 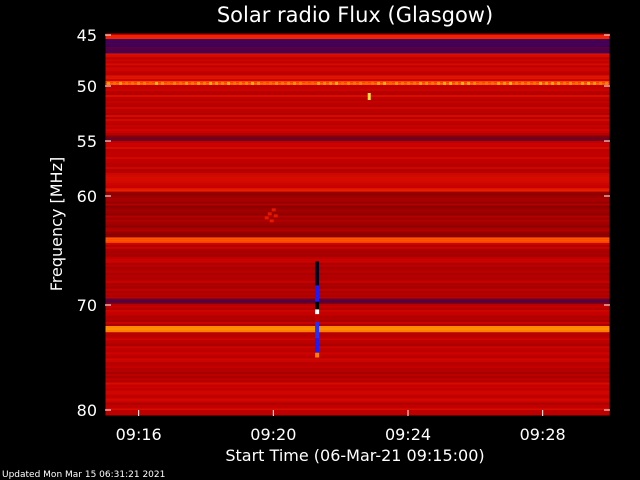 I want to click on bright-spot, so click(x=369, y=96).